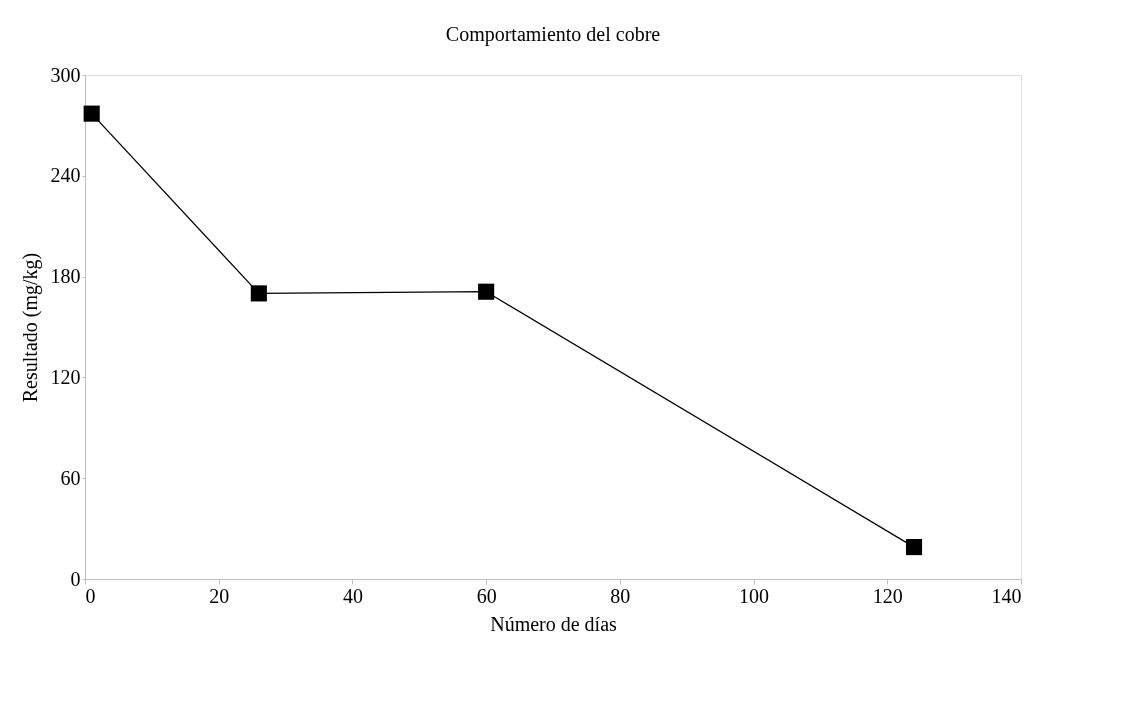 The height and width of the screenshot is (722, 1131). I want to click on y-axis-title: Resultado (mg/kg), so click(30, 327).